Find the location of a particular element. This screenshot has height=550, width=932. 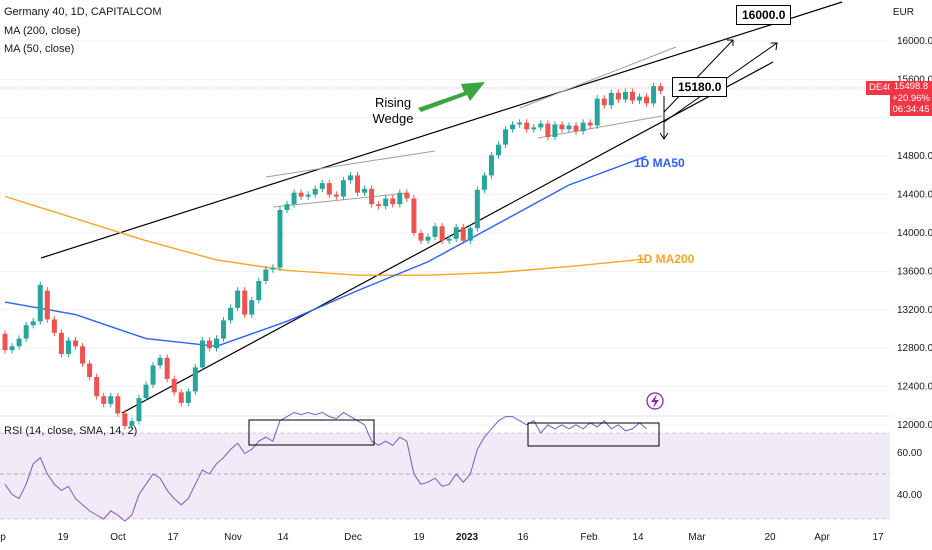

symbol-tag: DE40 is located at coordinates (881, 88).